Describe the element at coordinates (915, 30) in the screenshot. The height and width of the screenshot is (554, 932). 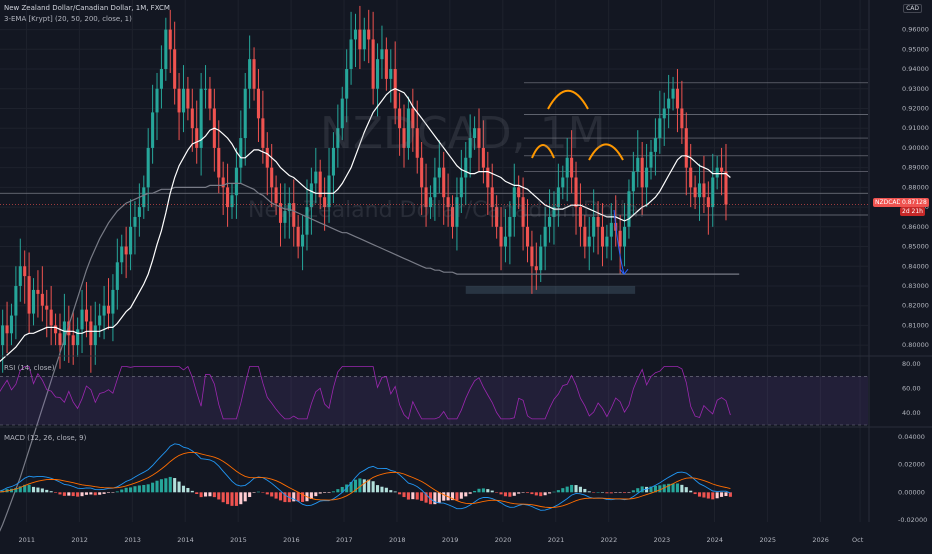
I see `price-tick-label: 0.96000` at that location.